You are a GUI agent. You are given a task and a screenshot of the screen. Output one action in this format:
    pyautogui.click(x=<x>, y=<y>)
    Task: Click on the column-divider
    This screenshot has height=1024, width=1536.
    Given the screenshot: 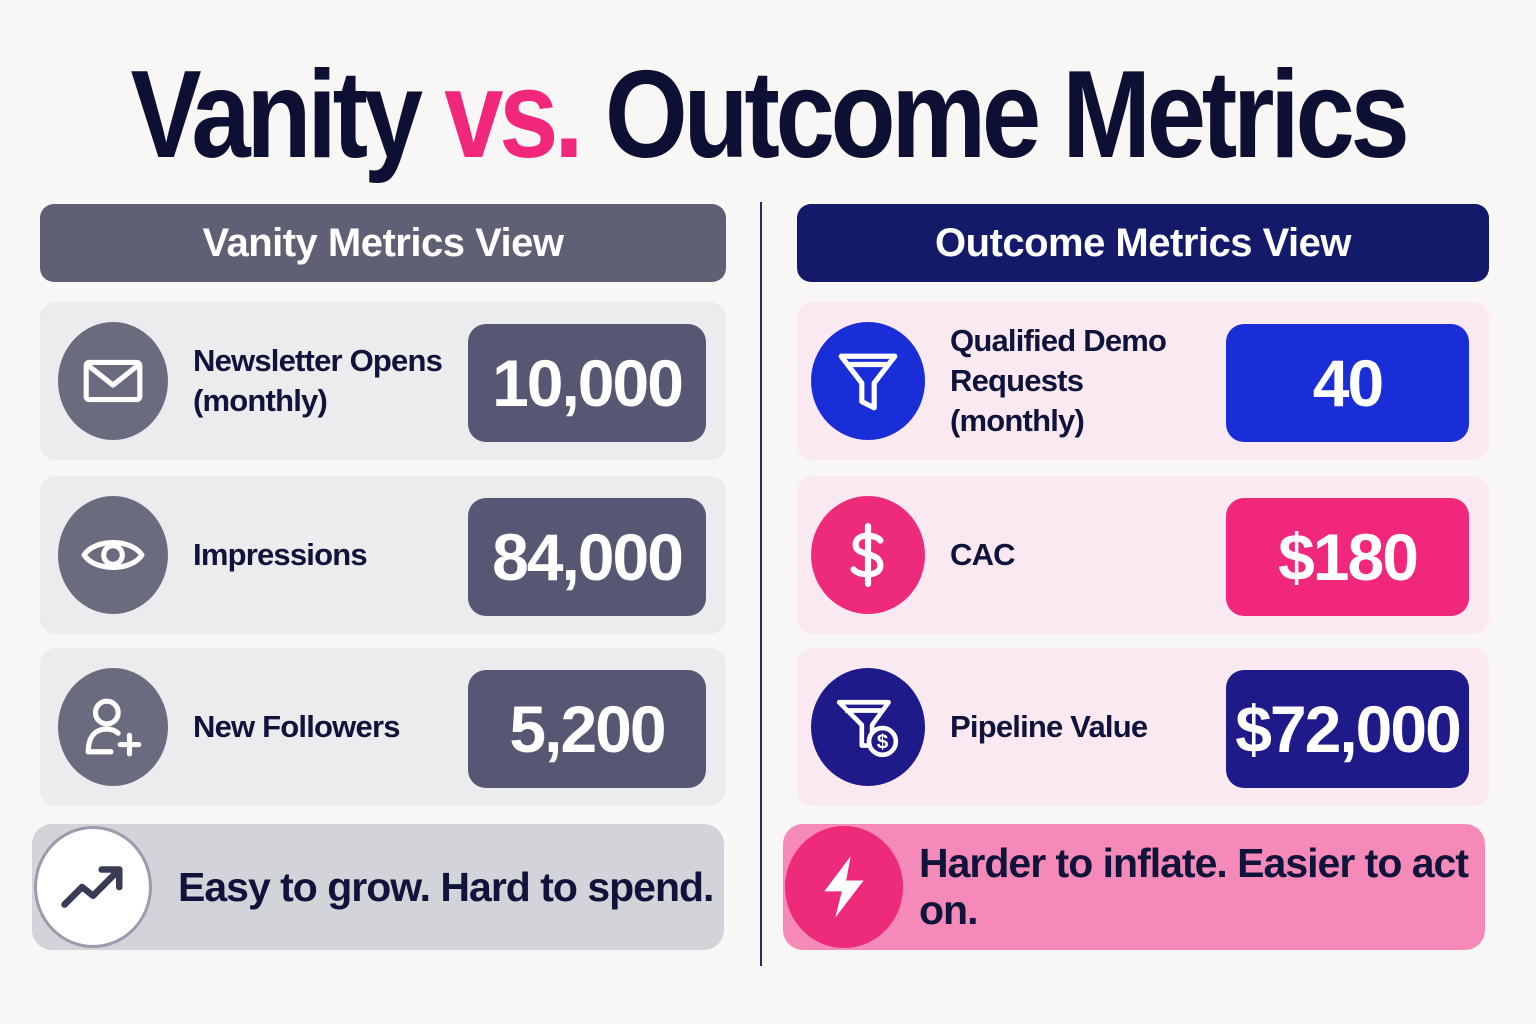 What is the action you would take?
    pyautogui.click(x=761, y=584)
    